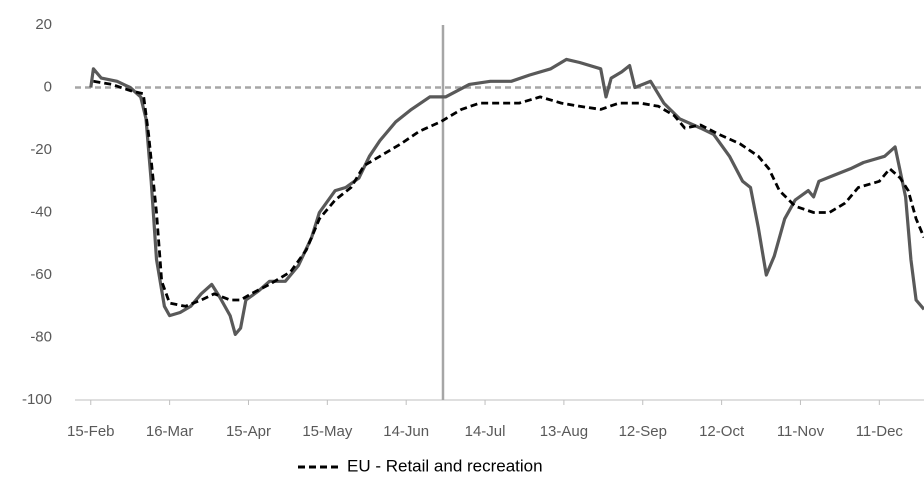 The height and width of the screenshot is (479, 924). I want to click on y-tick-label: -60, so click(41, 274).